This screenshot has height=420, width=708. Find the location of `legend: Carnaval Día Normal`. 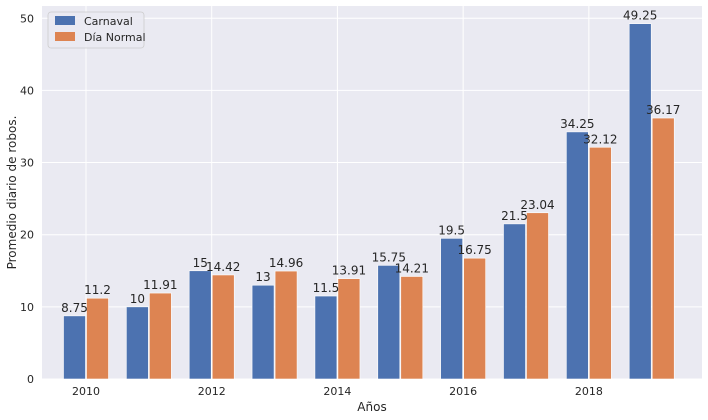

legend: Carnaval Día Normal is located at coordinates (96, 30).